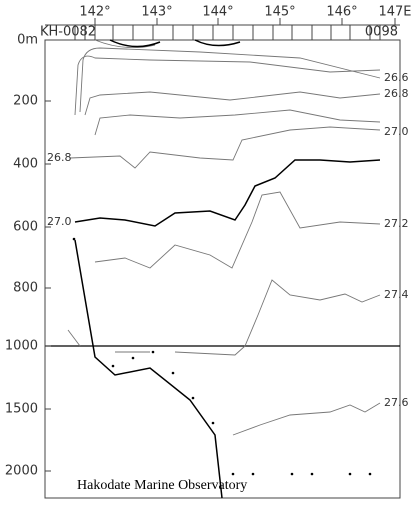  I want to click on credit: Hakodate Marine Observatory, so click(162, 485).